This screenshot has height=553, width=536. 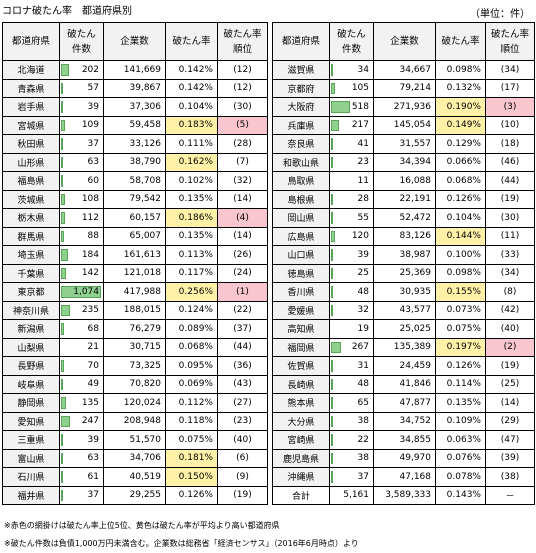 I want to click on table-row: 福岡県 267 135,389 0.197% (2), so click(x=403, y=347).